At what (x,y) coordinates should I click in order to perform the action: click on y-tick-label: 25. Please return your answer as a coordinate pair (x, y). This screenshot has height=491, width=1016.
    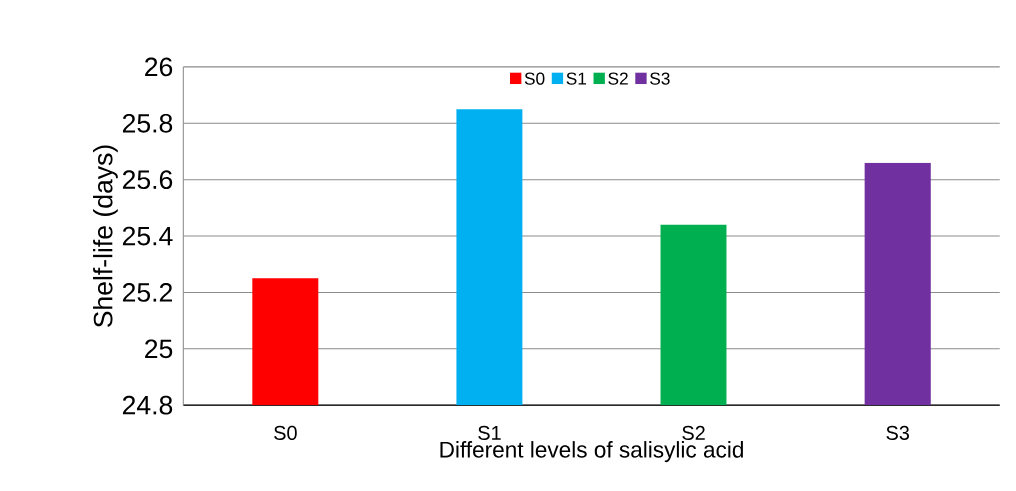
    Looking at the image, I should click on (159, 349).